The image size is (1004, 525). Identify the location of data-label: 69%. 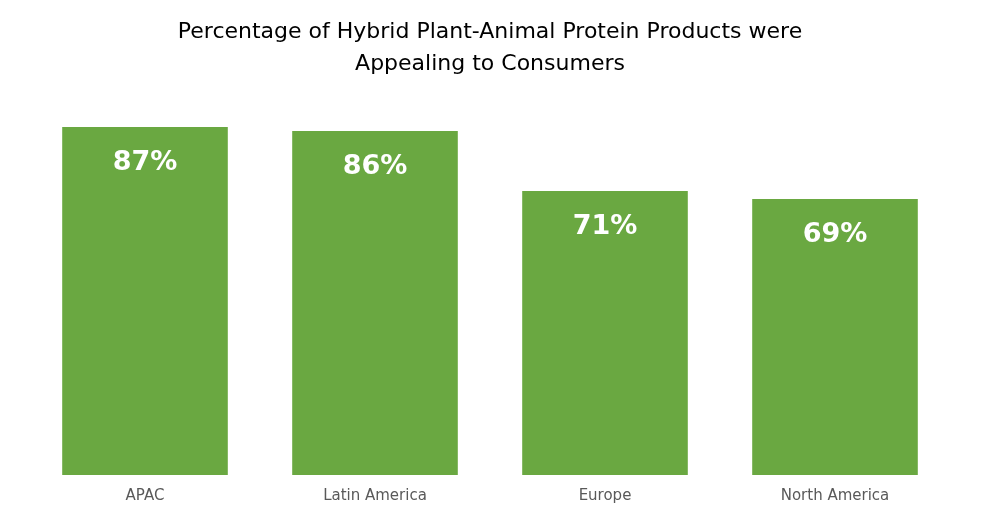
(835, 232).